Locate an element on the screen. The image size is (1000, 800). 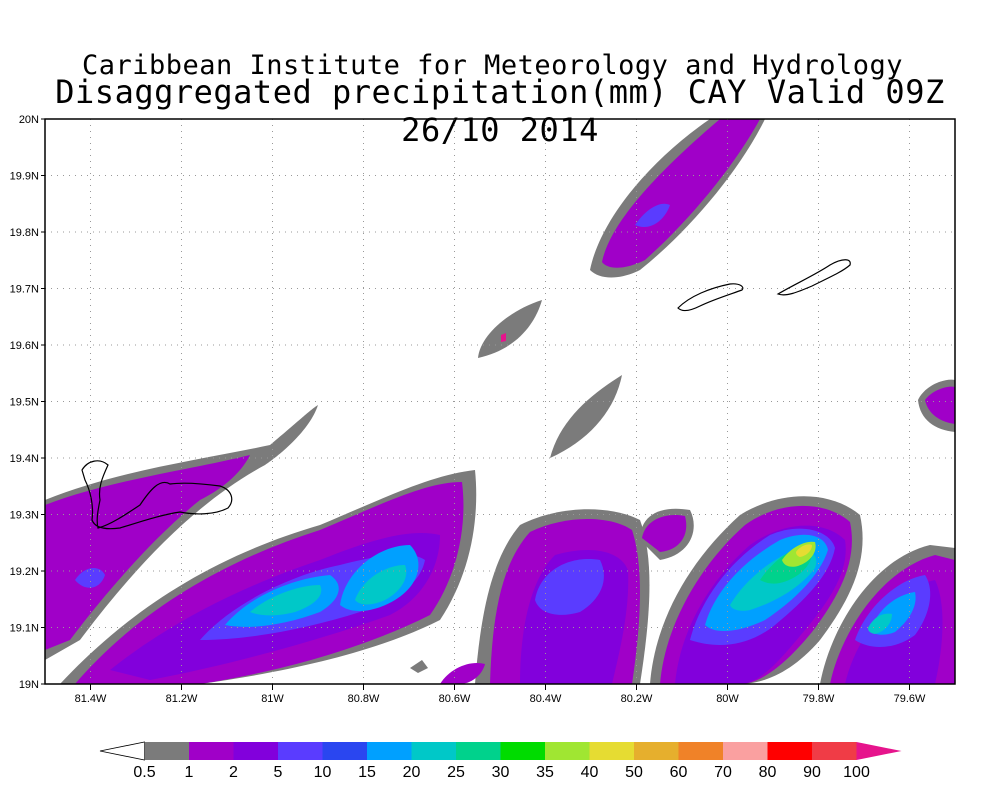
colorbar-label: 60 is located at coordinates (679, 772).